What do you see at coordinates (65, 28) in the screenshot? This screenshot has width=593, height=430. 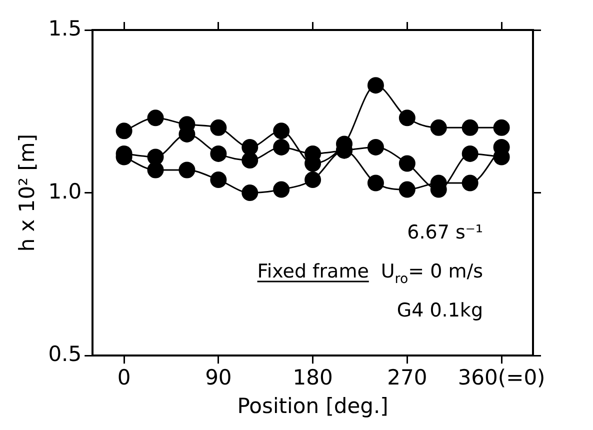 I see `y-tick-label: 1.5` at bounding box center [65, 28].